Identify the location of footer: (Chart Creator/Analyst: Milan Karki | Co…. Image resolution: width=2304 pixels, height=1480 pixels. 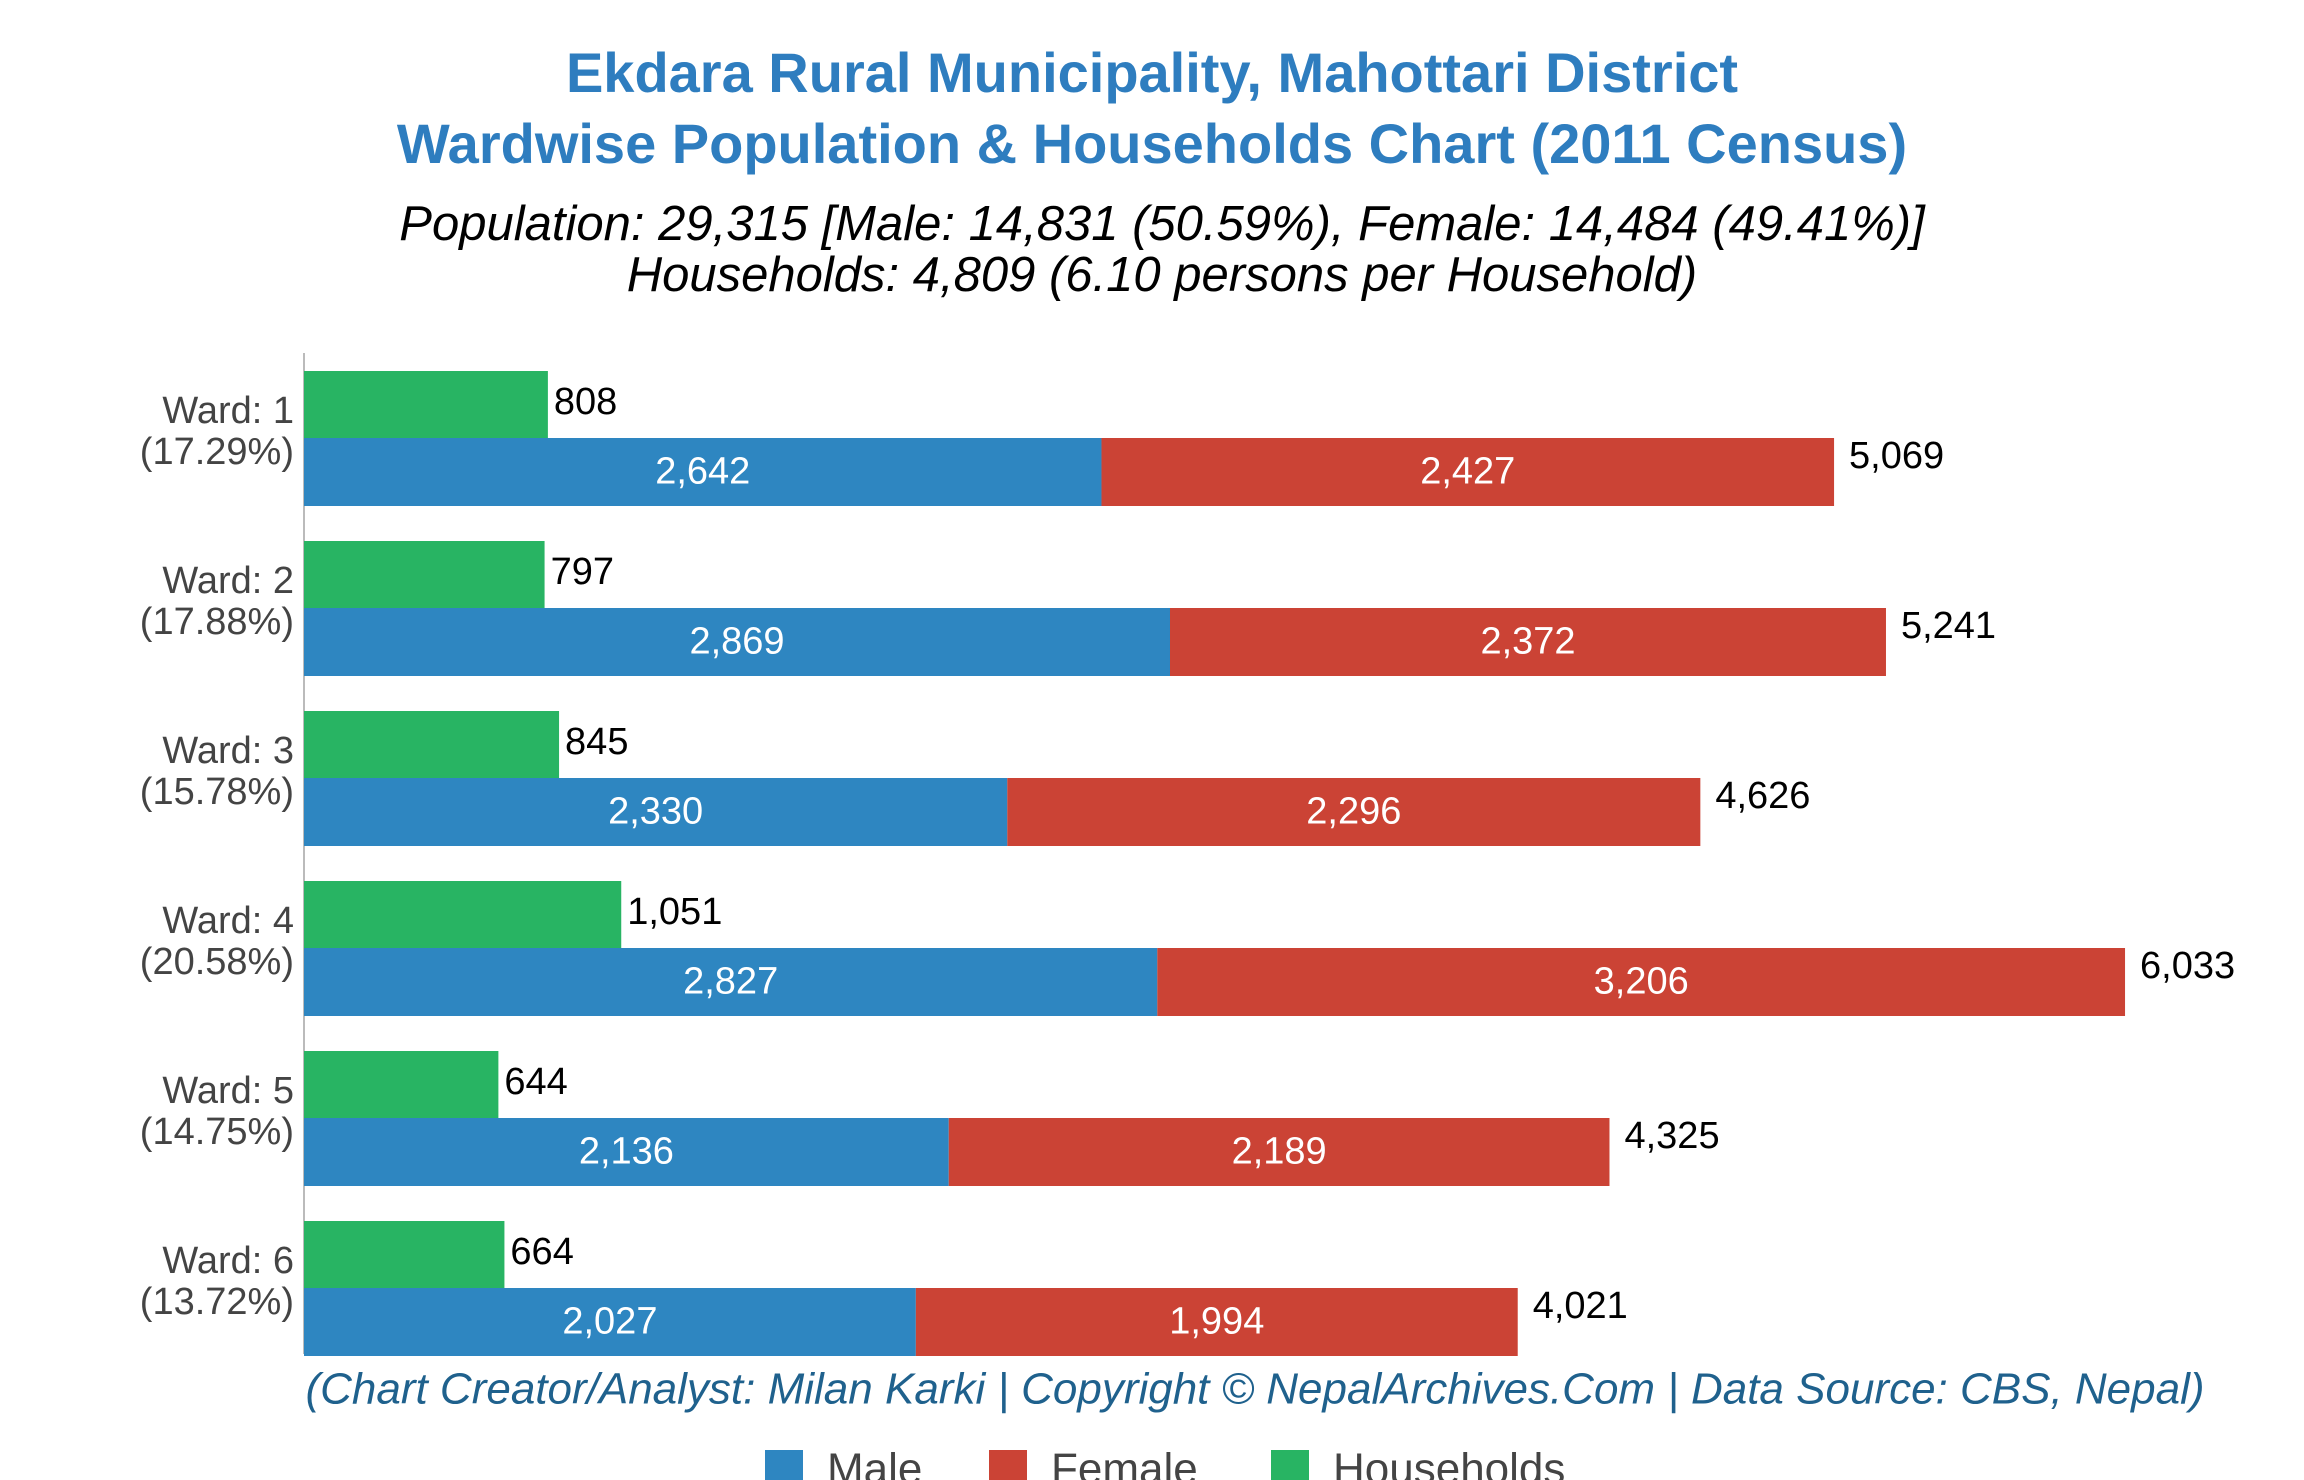
(1254, 1389).